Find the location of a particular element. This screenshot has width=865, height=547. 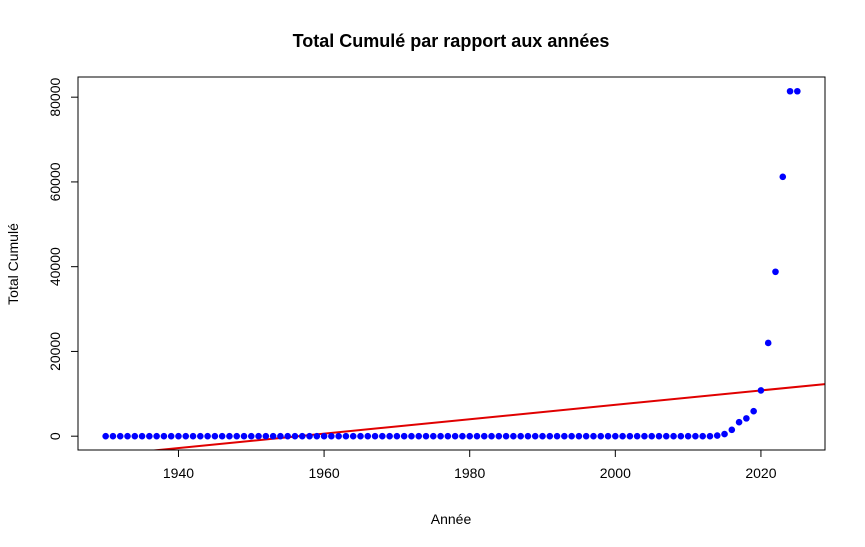

x-tick-label: 1960 is located at coordinates (324, 473).